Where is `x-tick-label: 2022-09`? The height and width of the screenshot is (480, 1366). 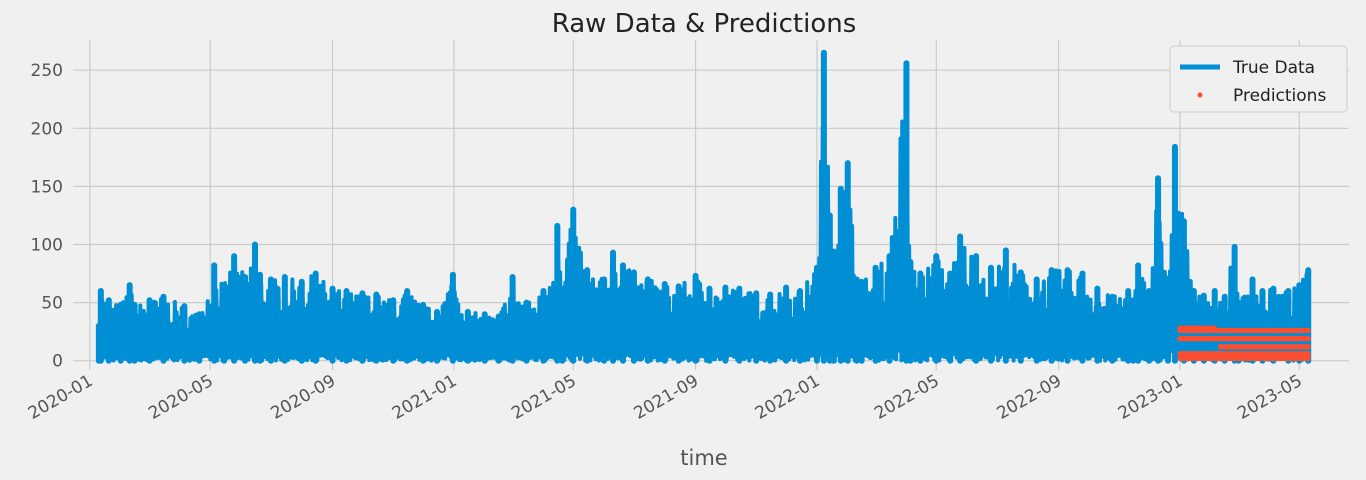
x-tick-label: 2022-09 is located at coordinates (1030, 397).